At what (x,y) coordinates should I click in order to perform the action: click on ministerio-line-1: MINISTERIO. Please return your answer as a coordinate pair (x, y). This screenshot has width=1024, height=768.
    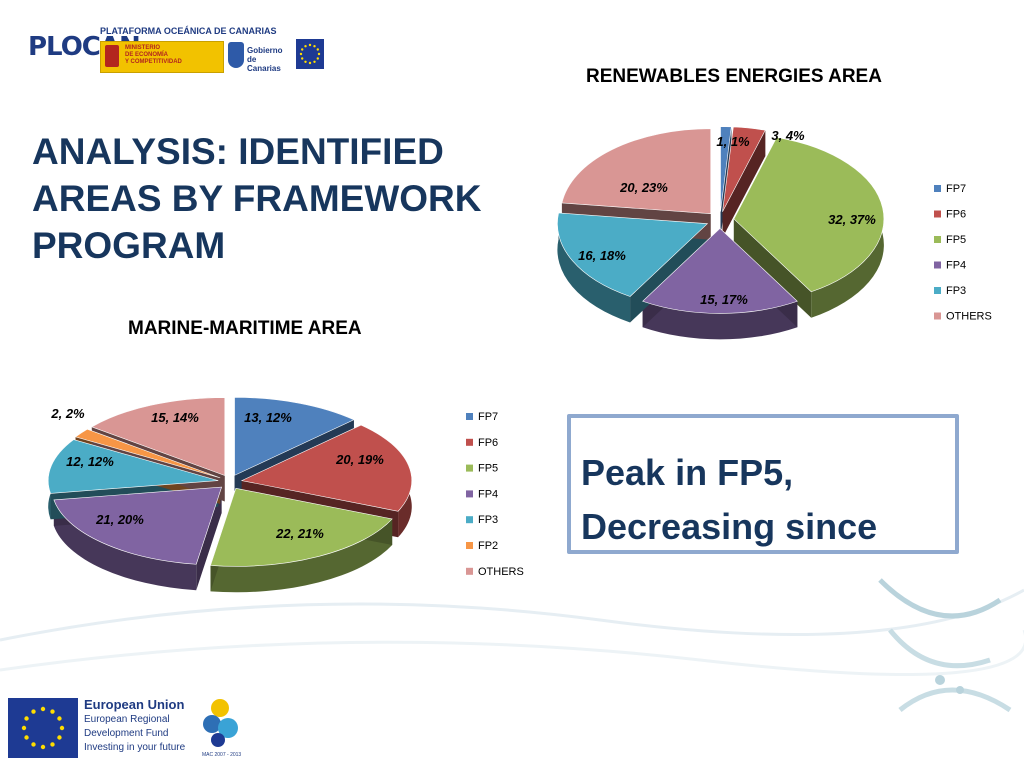
    Looking at the image, I should click on (143, 48).